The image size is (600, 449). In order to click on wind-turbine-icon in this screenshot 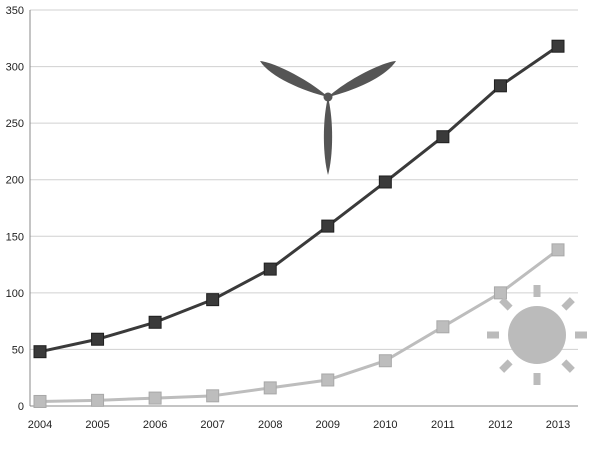, I will do `click(328, 118)`.